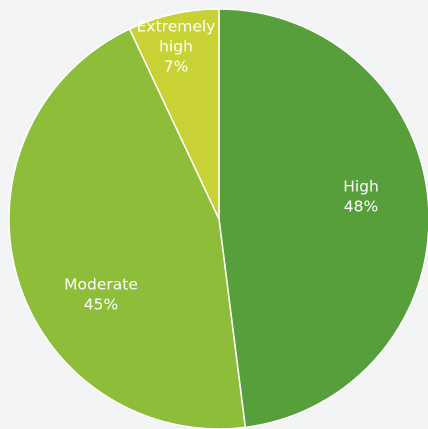  Describe the element at coordinates (361, 207) in the screenshot. I see `slice-percent-0: 48%` at that location.